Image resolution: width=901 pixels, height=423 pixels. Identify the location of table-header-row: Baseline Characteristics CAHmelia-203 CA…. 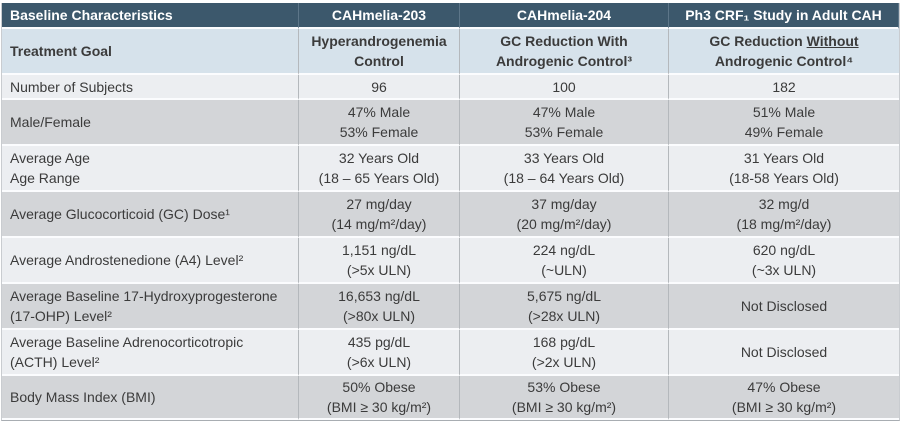
(450, 16).